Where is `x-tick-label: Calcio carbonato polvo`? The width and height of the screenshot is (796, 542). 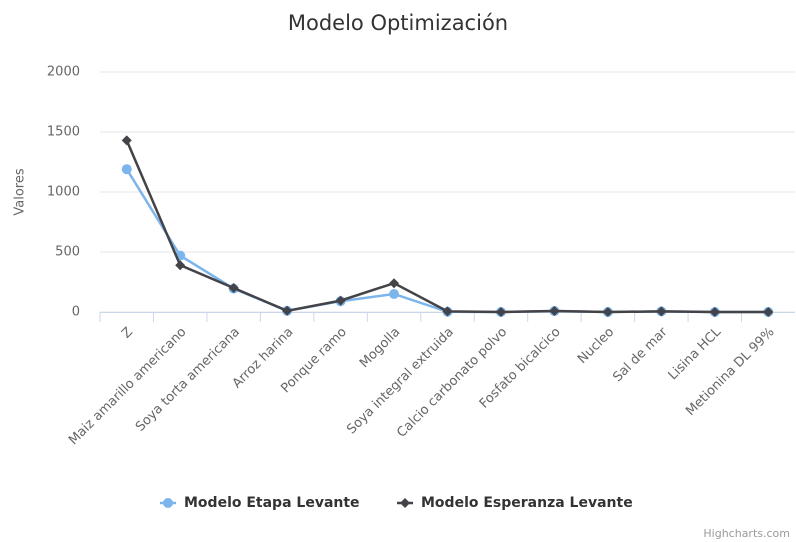 x-tick-label: Calcio carbonato polvo is located at coordinates (452, 383).